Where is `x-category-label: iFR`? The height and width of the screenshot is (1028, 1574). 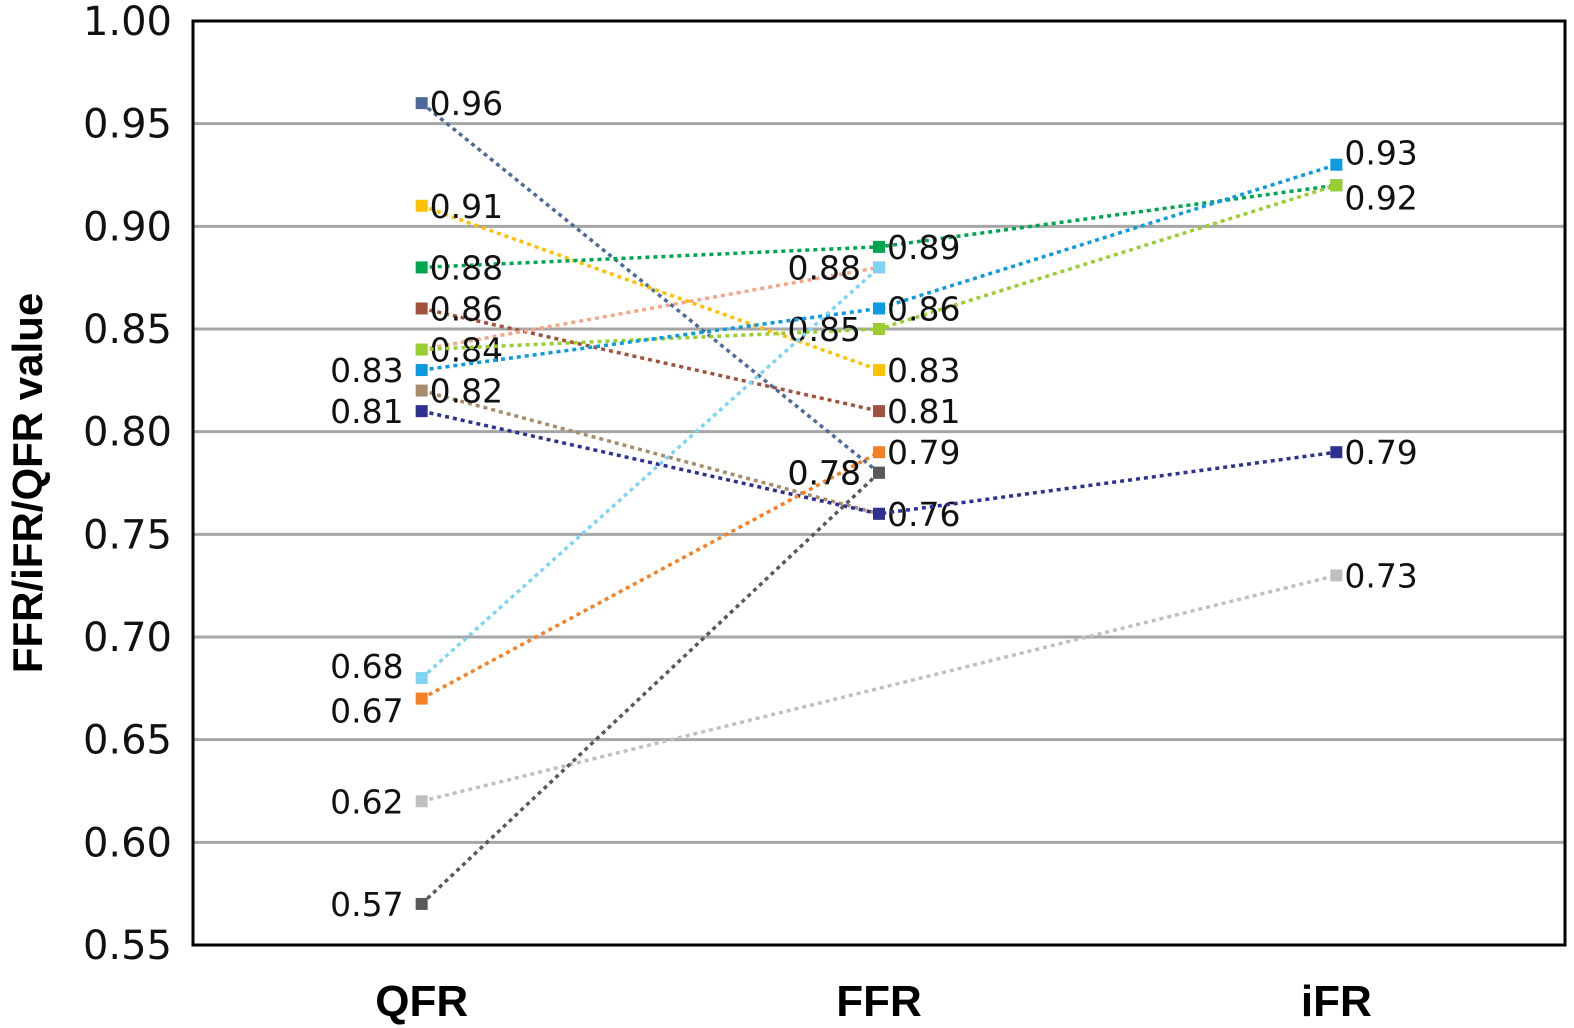
x-category-label: iFR is located at coordinates (1336, 1001).